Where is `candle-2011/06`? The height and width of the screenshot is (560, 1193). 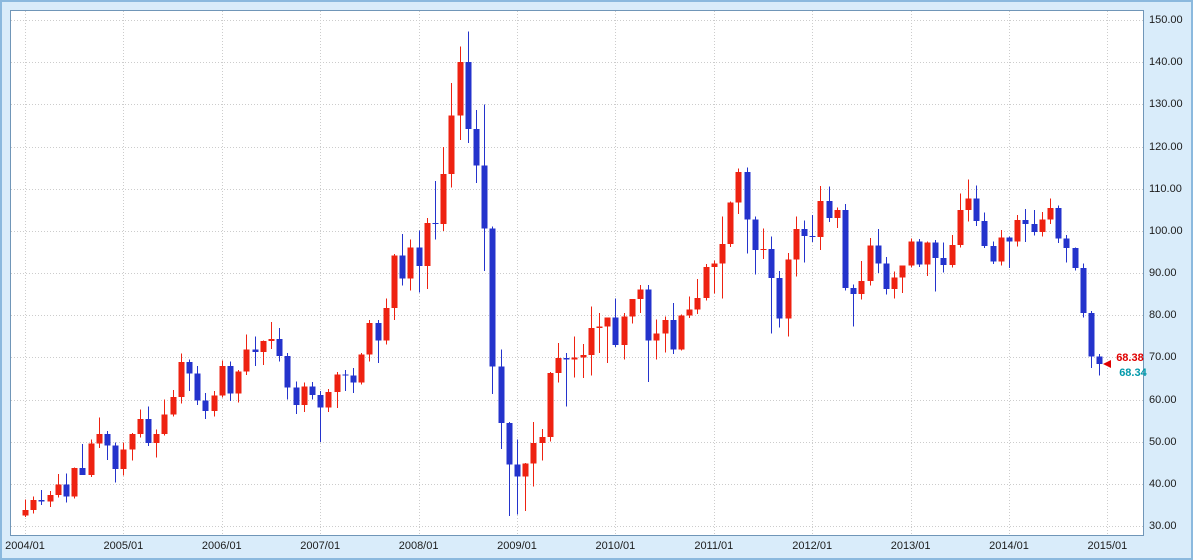 candle-2011/06 is located at coordinates (755, 235).